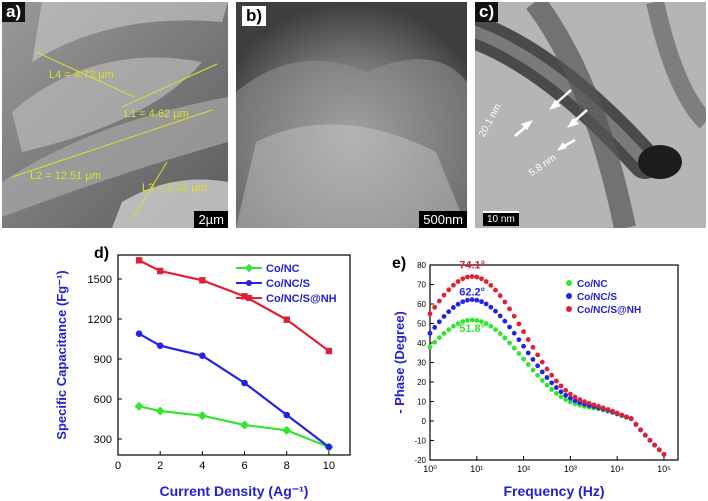  Describe the element at coordinates (592, 284) in the screenshot. I see `chart-e-legend-label: Co/NC` at that location.